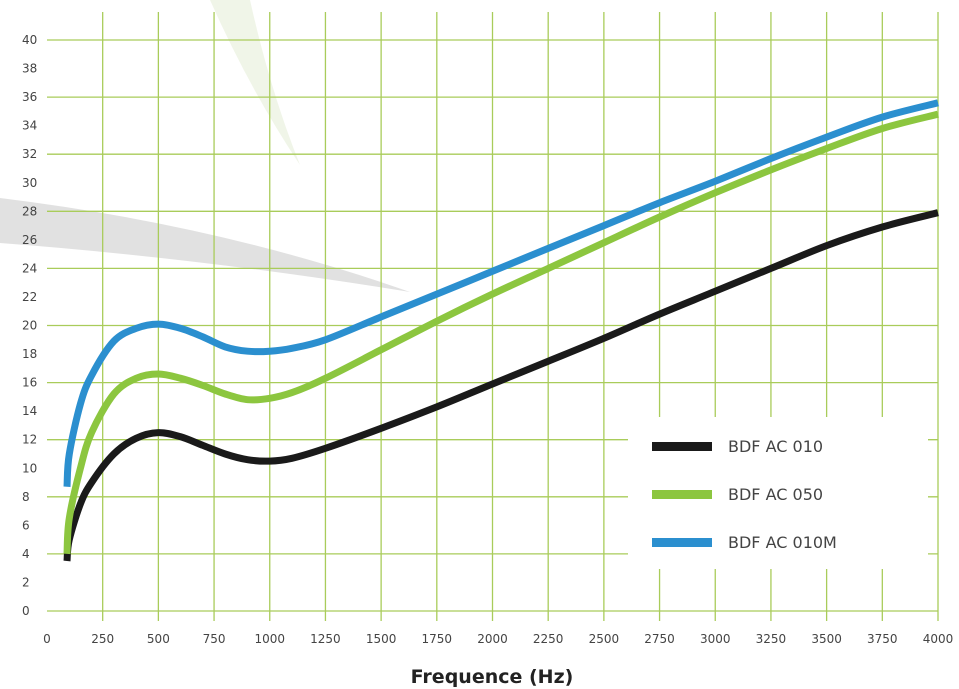 The image size is (959, 689). I want to click on x-tick-label: 2750, so click(659, 639).